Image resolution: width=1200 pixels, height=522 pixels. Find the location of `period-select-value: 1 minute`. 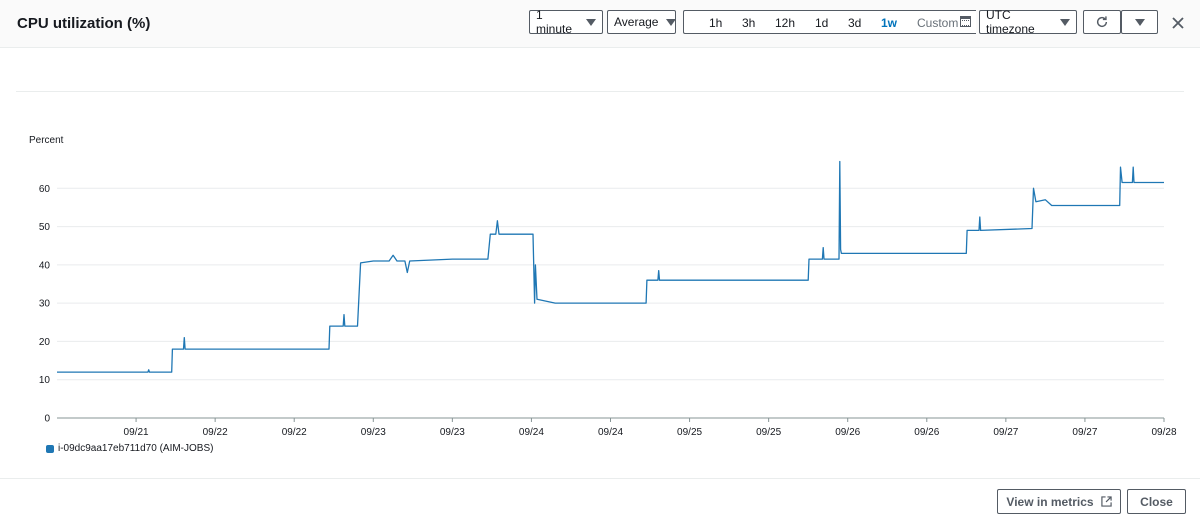

period-select-value: 1 minute is located at coordinates (554, 22).